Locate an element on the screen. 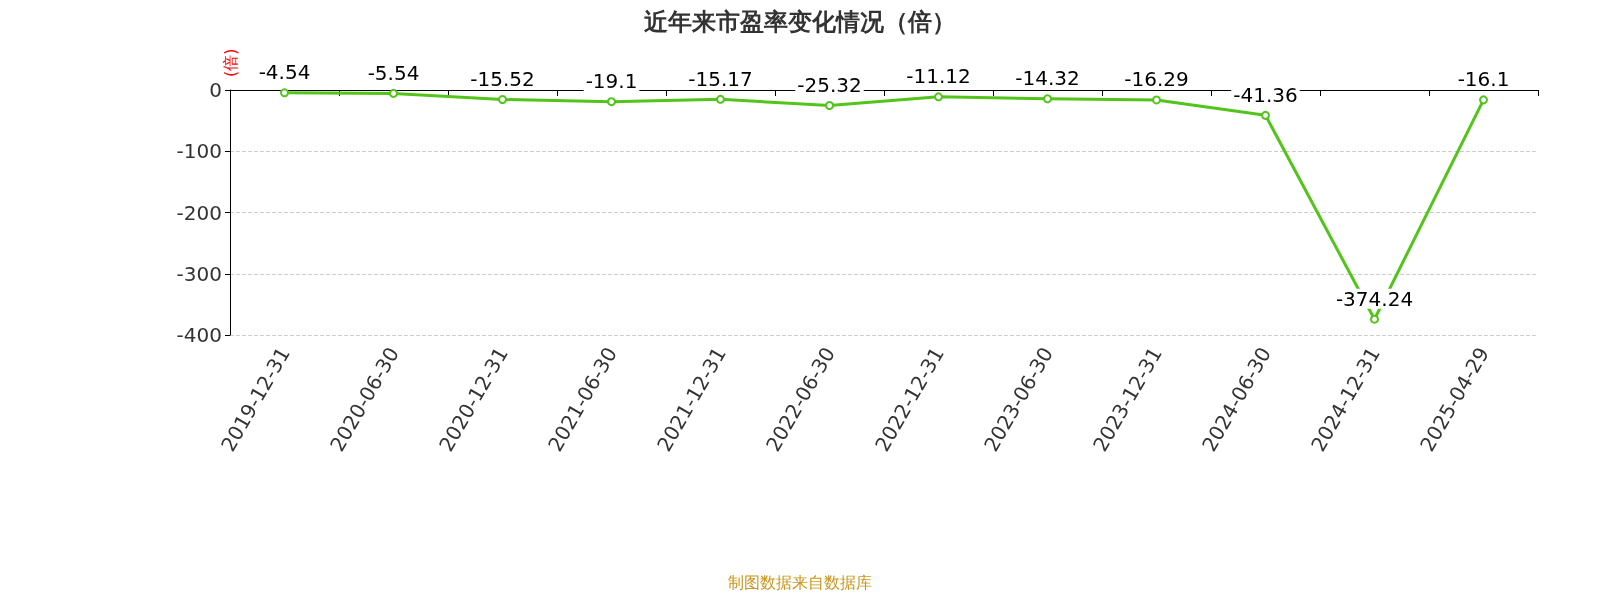  y-tick-label: -100 is located at coordinates (199, 151).